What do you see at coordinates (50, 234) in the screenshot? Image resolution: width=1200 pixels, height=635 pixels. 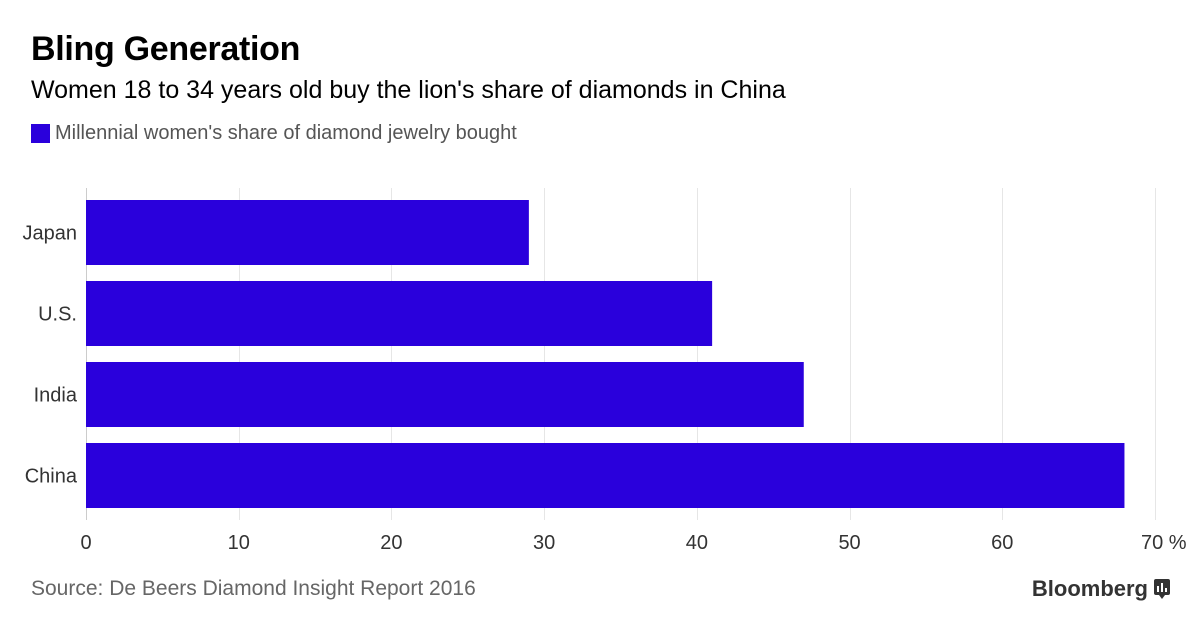 I see `category-label: Japan` at bounding box center [50, 234].